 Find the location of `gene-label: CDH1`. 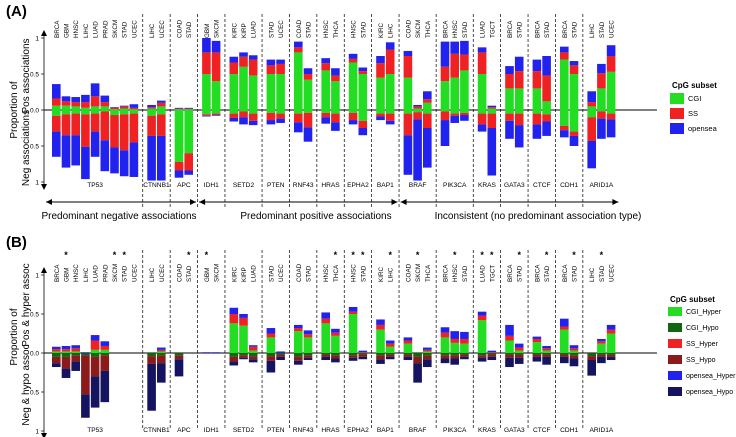

gene-label: CDH1 is located at coordinates (569, 430).